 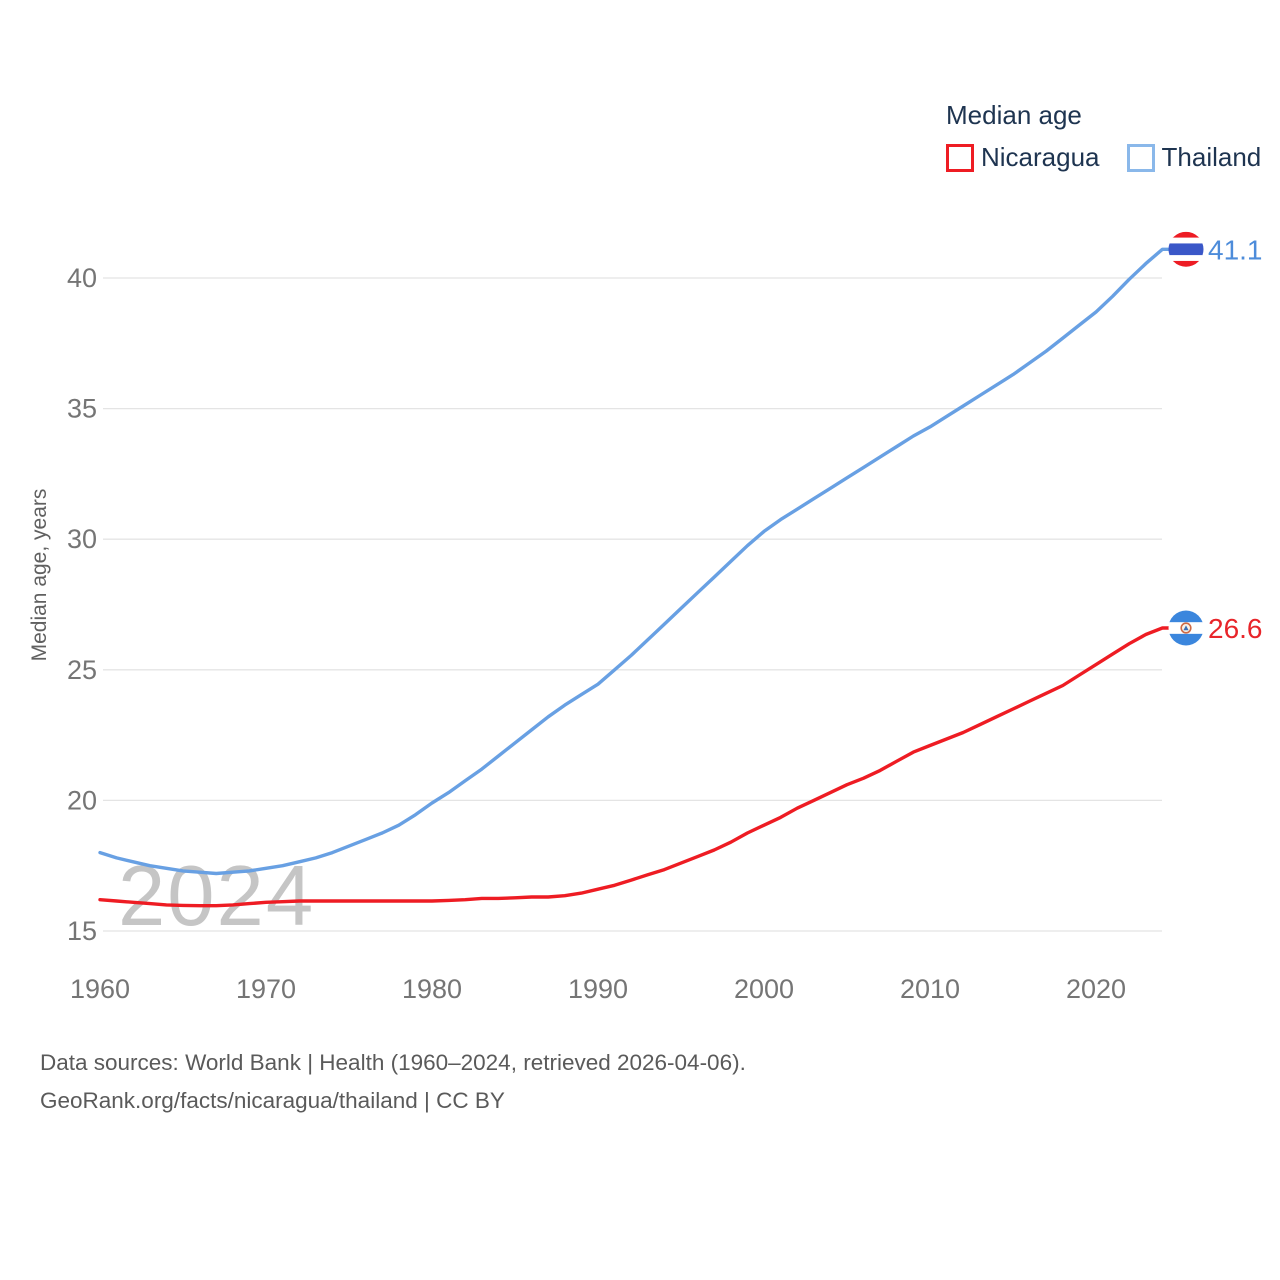 I want to click on x-tick-2020: 2020, so click(x=1096, y=989).